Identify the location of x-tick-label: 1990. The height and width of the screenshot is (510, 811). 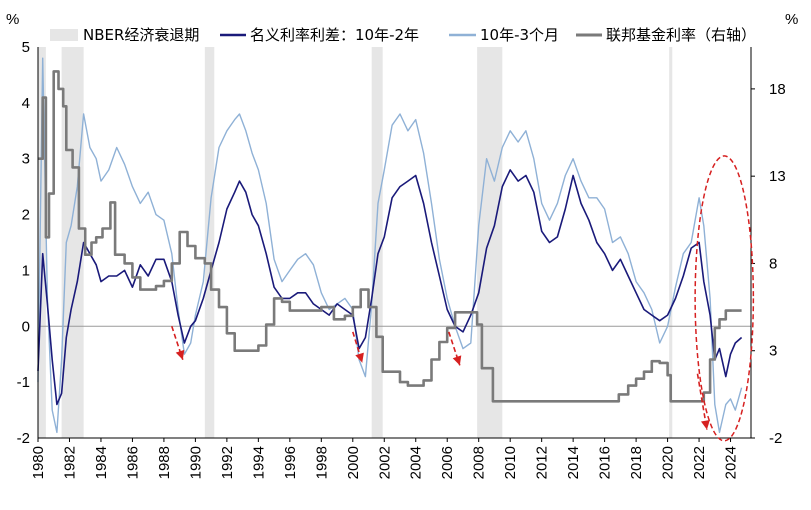
(195, 462).